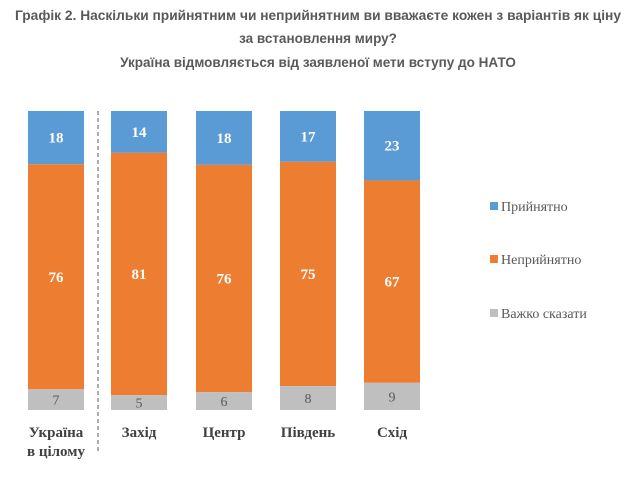  I want to click on legend-label: Неприйнятно, so click(541, 260).